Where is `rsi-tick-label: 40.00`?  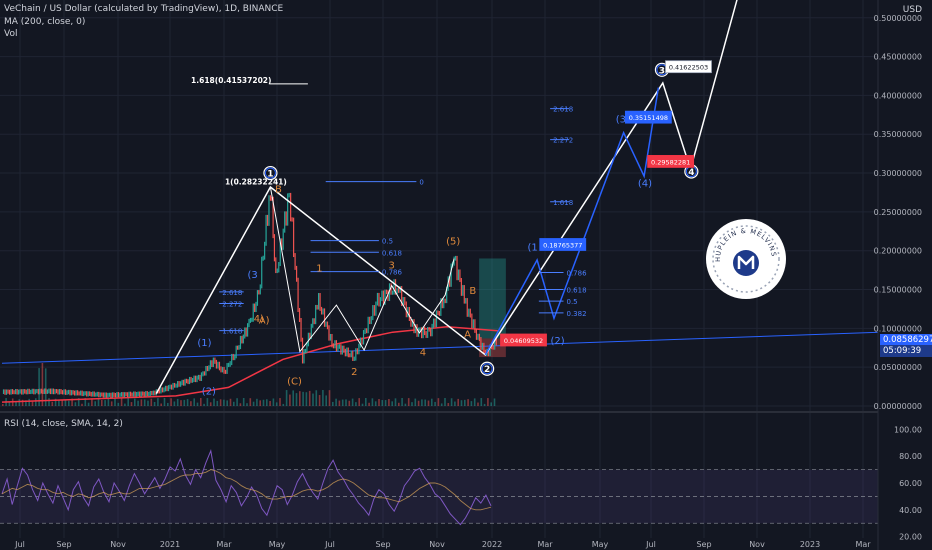
rsi-tick-label: 40.00 is located at coordinates (910, 510).